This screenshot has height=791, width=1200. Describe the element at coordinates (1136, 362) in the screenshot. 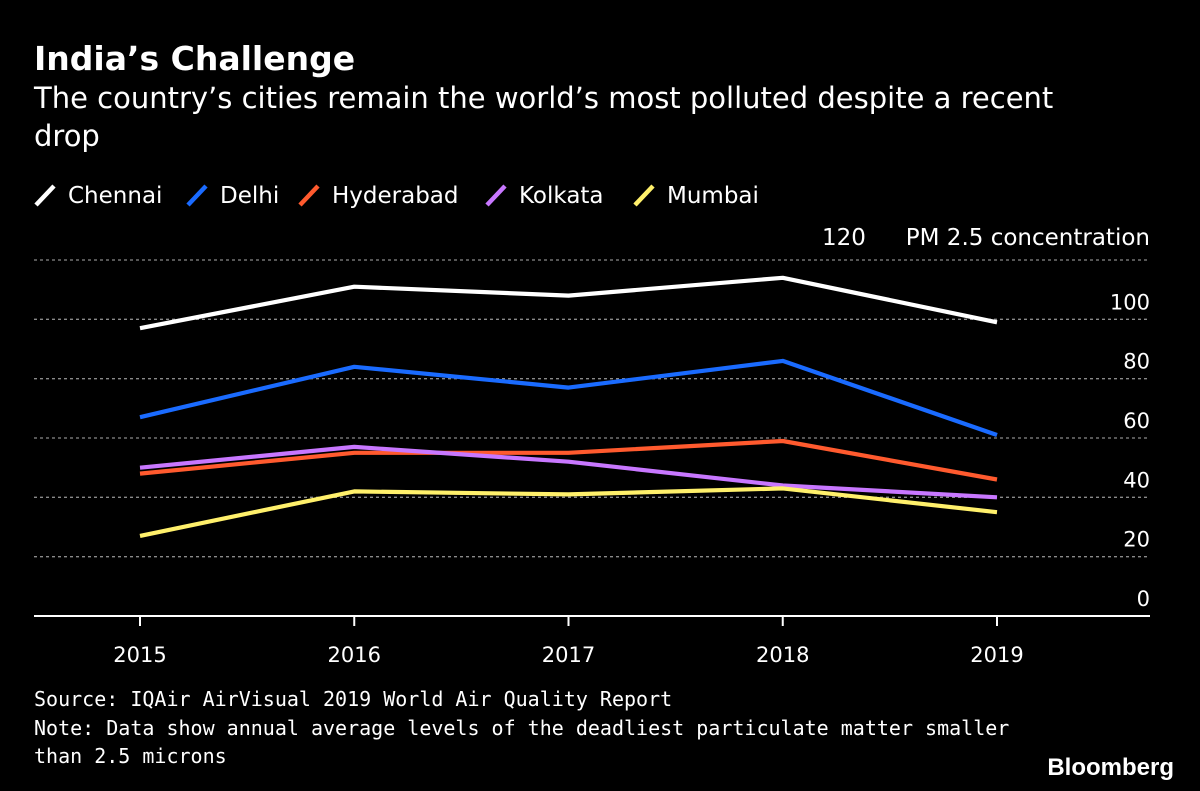

I see `y-tick-label: 80` at that location.